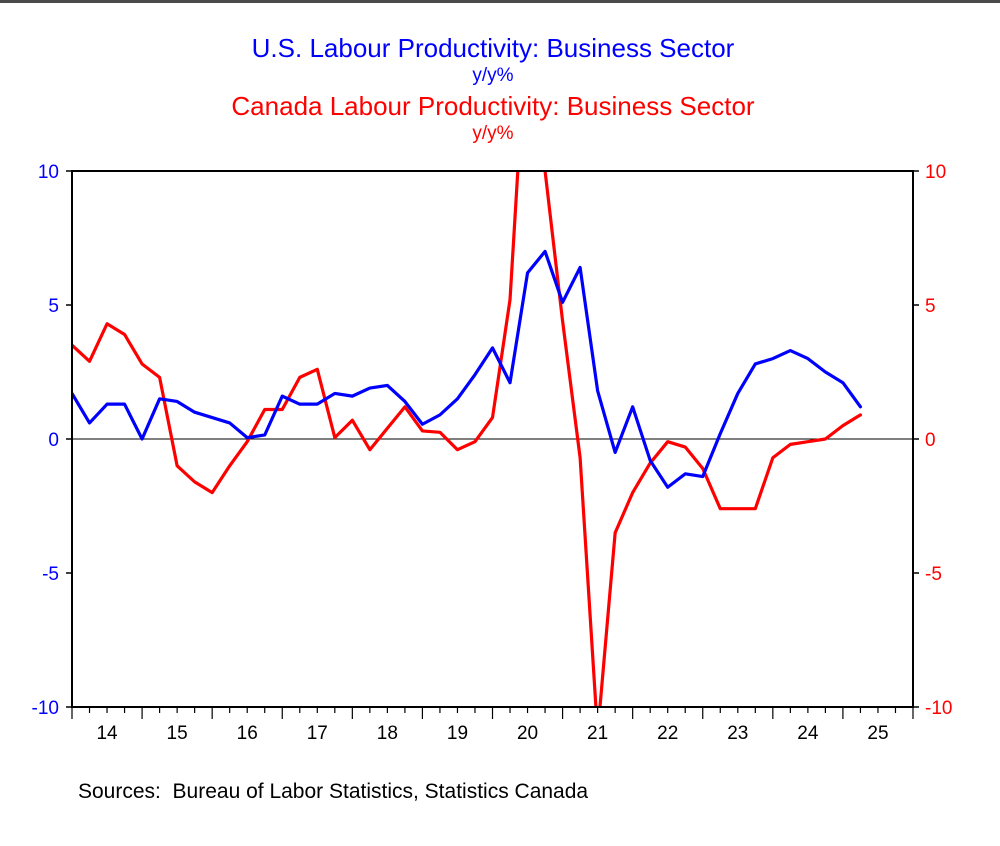  I want to click on y-tick-label-left: 10, so click(48, 172).